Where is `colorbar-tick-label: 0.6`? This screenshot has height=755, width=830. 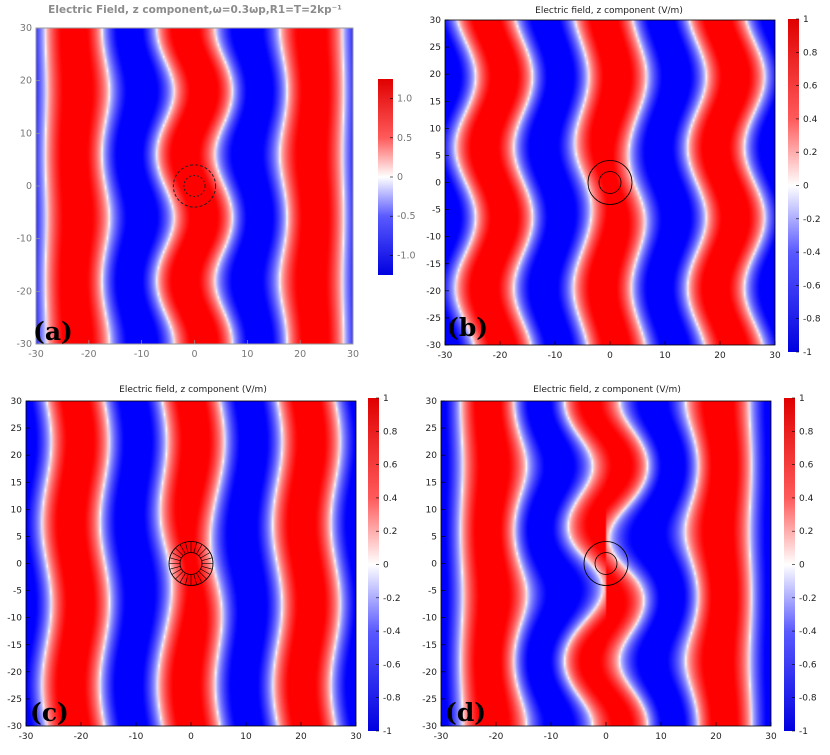
colorbar-tick-label: 0.6 is located at coordinates (810, 87).